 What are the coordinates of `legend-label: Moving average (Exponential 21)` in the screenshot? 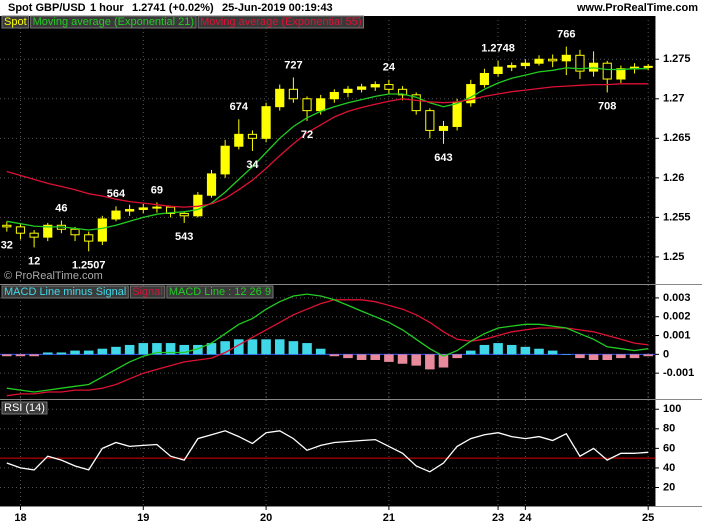 It's located at (113, 22).